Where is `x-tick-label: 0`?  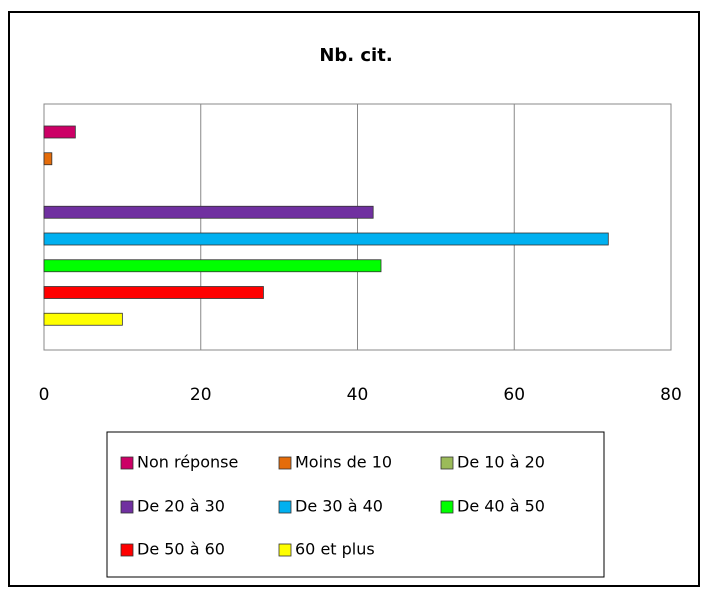 x-tick-label: 0 is located at coordinates (44, 395).